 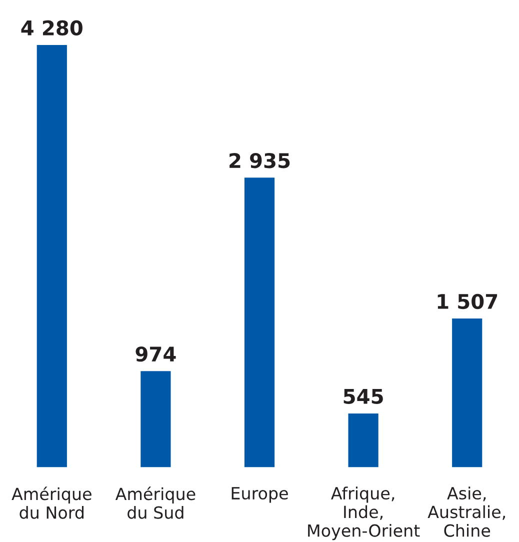 What do you see at coordinates (52, 502) in the screenshot?
I see `x-tick-label: Amérique du Nord` at bounding box center [52, 502].